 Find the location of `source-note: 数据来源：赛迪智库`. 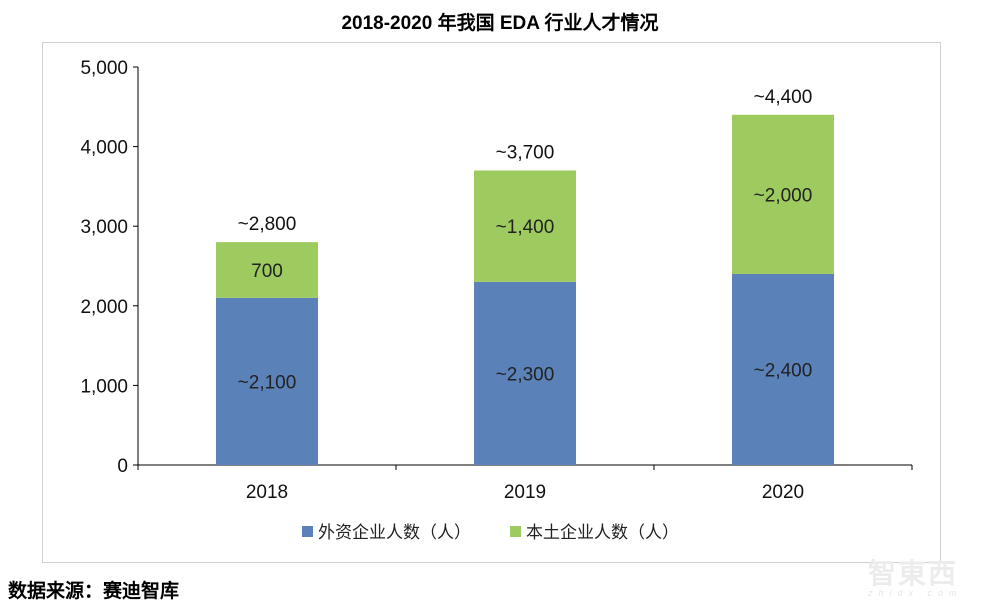

source-note: 数据来源：赛迪智库 is located at coordinates (94, 591).